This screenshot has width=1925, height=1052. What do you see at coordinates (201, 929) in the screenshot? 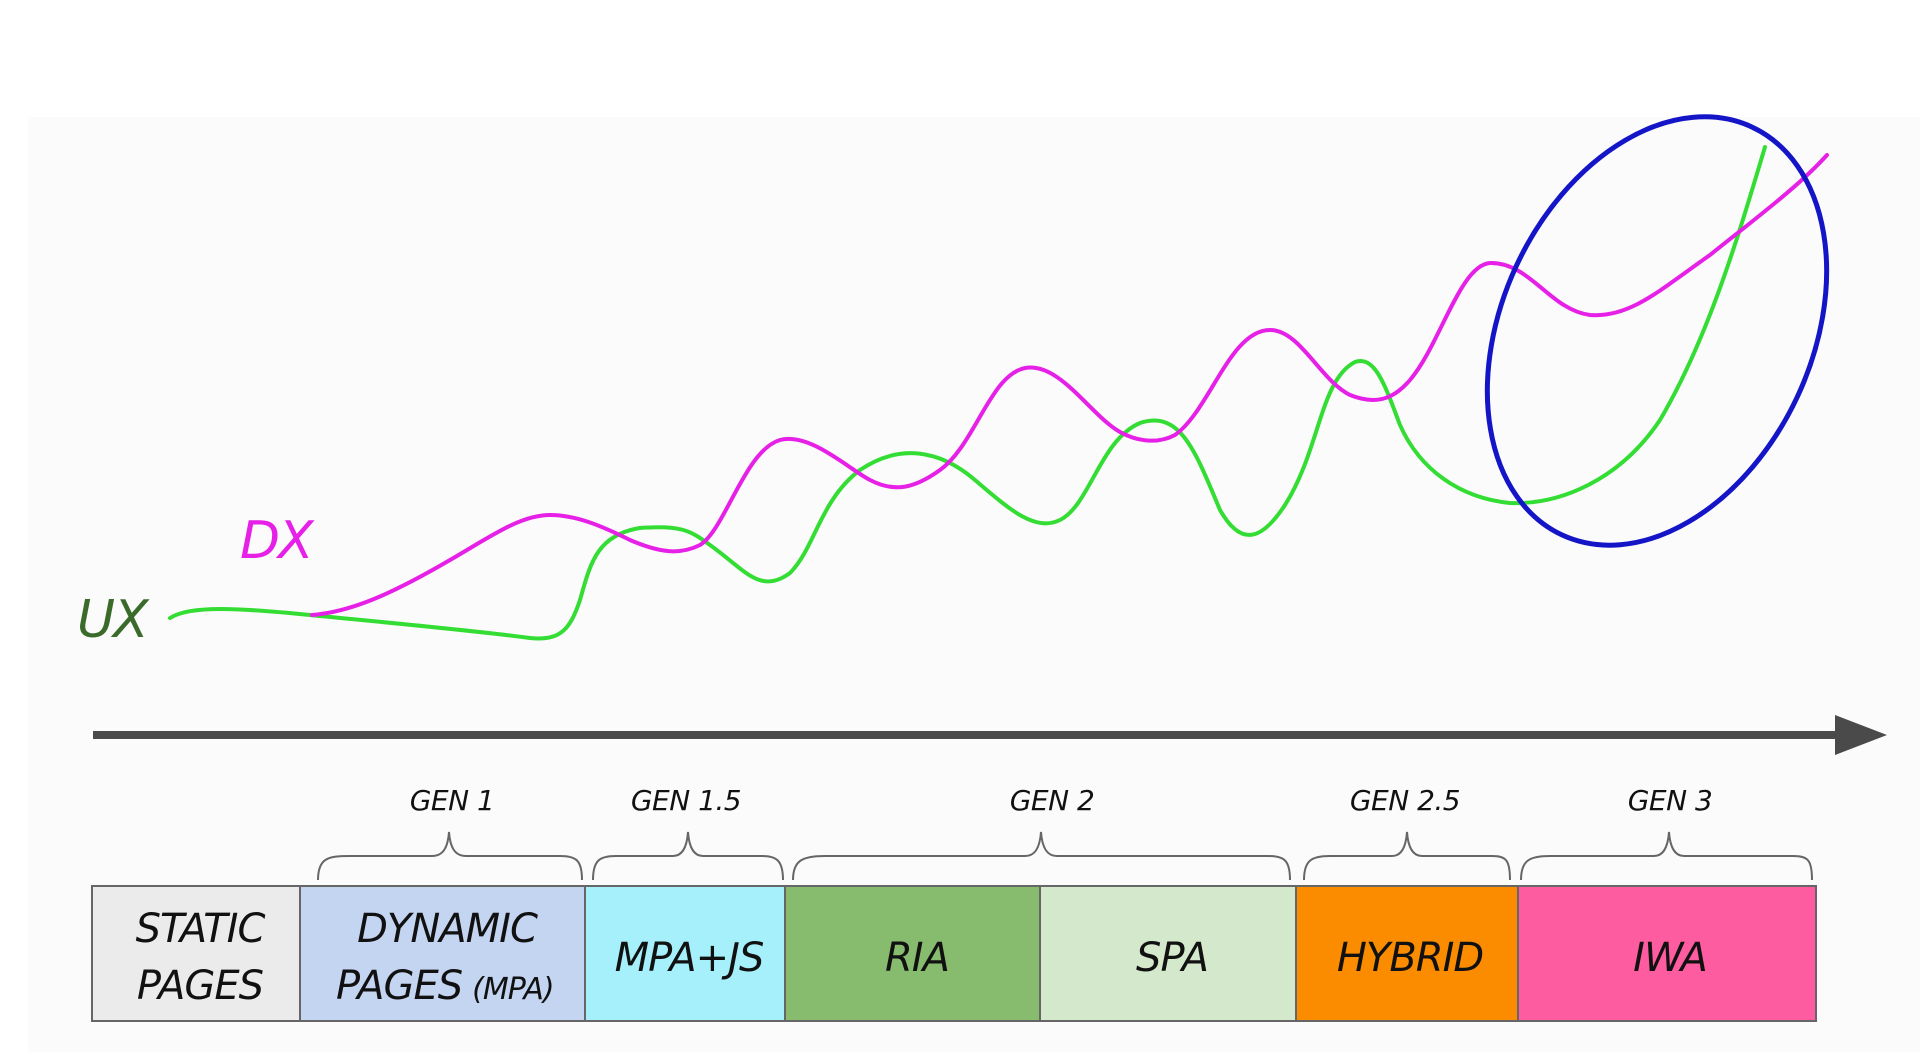
I see `segment-static-pages-line-1: STATIC` at bounding box center [201, 929].